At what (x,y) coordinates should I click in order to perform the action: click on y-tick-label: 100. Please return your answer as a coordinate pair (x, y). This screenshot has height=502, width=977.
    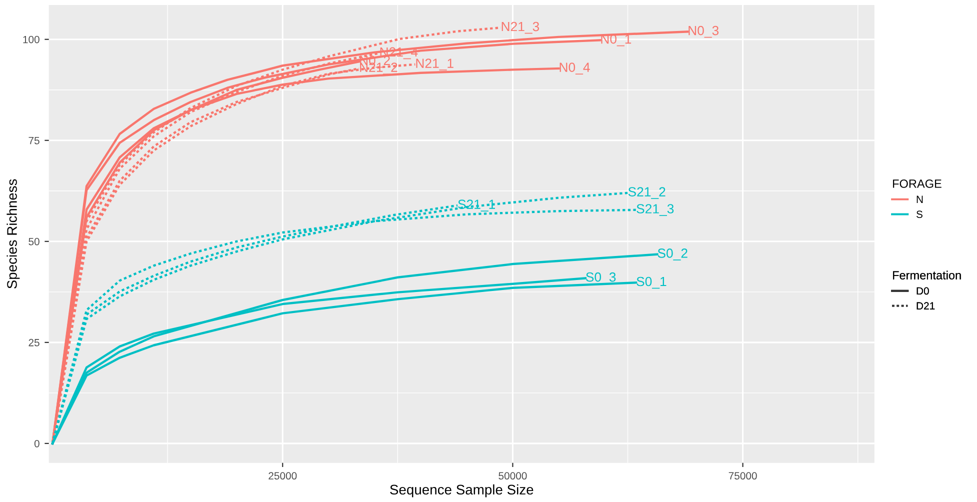
    Looking at the image, I should click on (31, 40).